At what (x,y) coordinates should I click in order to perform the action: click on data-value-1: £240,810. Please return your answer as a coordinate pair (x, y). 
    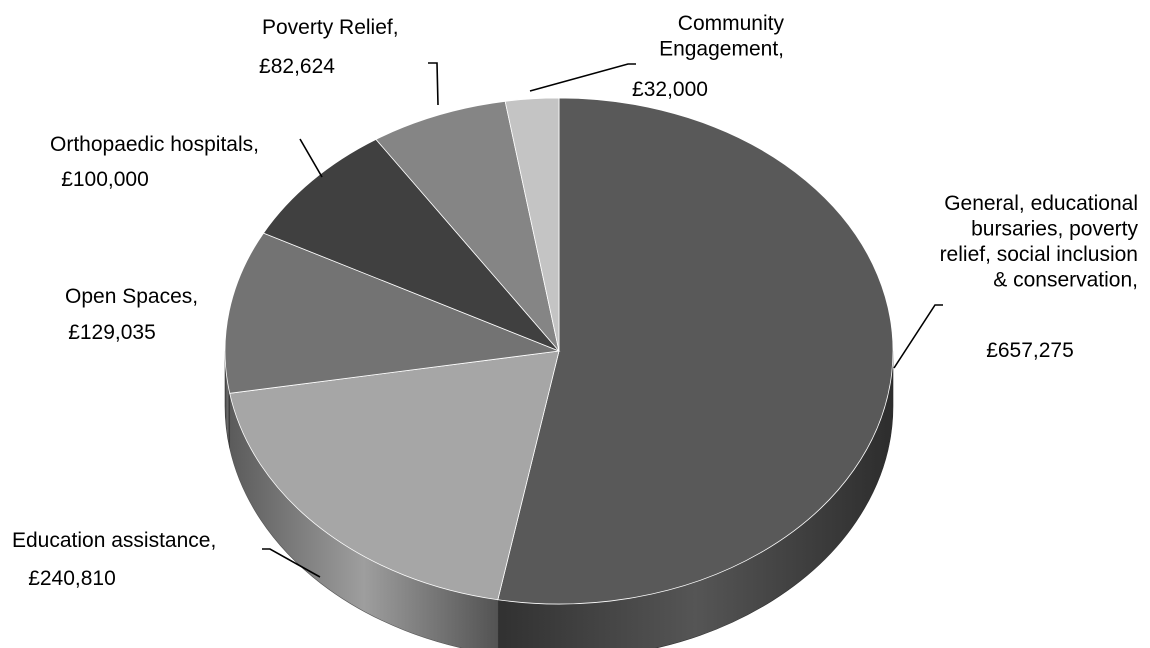
    Looking at the image, I should click on (72, 578).